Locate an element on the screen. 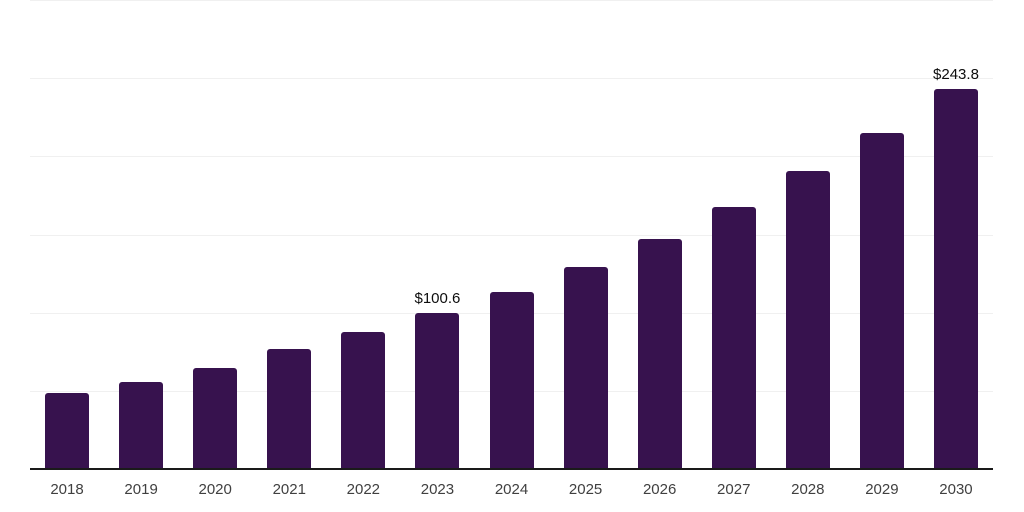 The height and width of the screenshot is (512, 1024). bar-slot-2018 is located at coordinates (67, 235).